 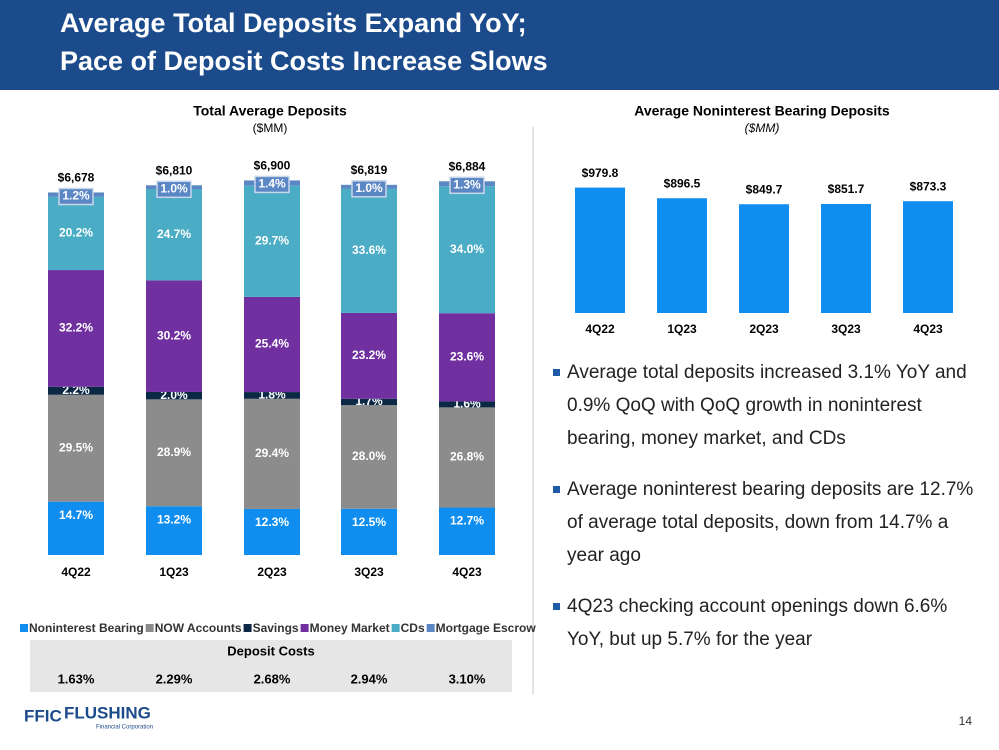 What do you see at coordinates (174, 170) in the screenshot?
I see `total-label: $6,810` at bounding box center [174, 170].